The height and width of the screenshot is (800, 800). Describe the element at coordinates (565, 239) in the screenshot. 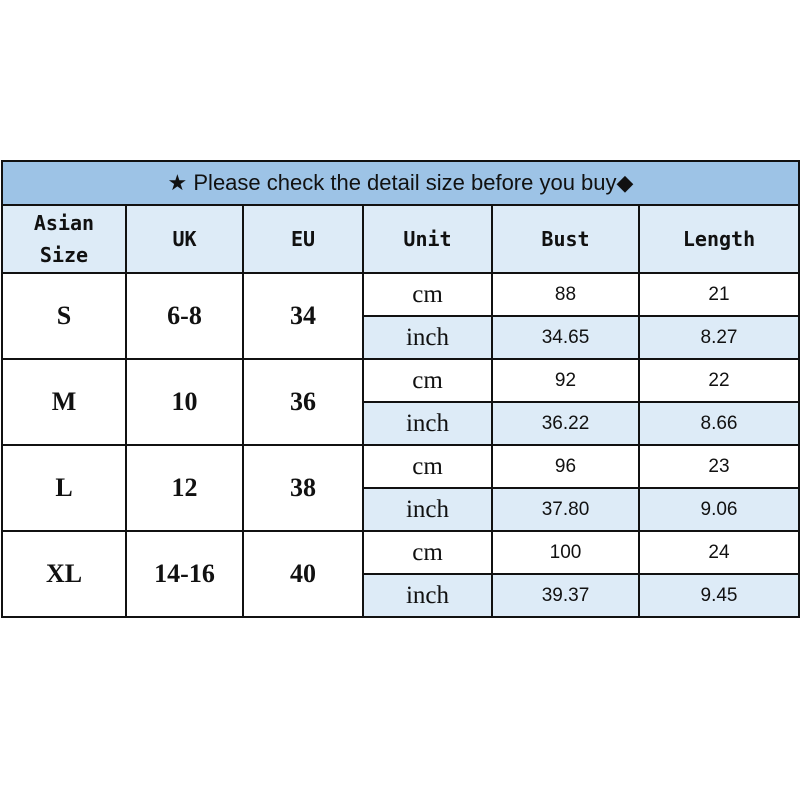

I see `header-bust: Bust` at that location.